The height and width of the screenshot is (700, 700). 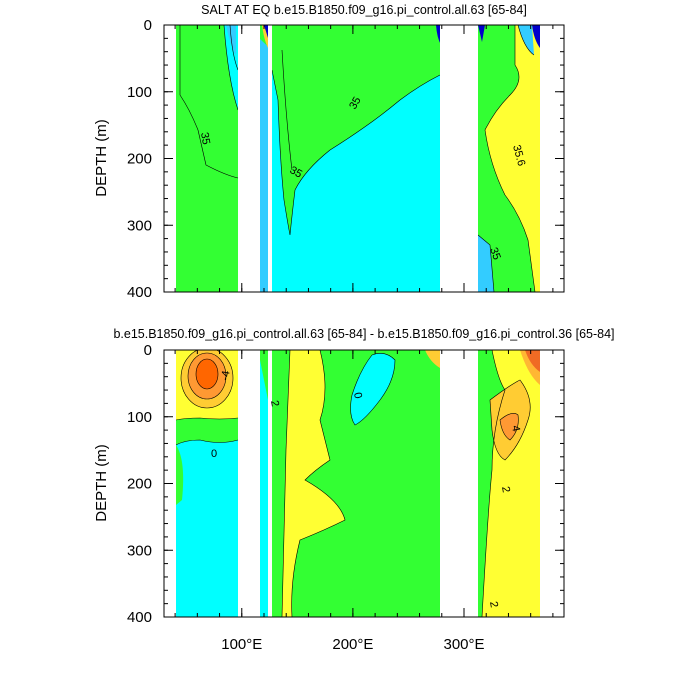 I want to click on region-central-green, so click(x=356, y=130).